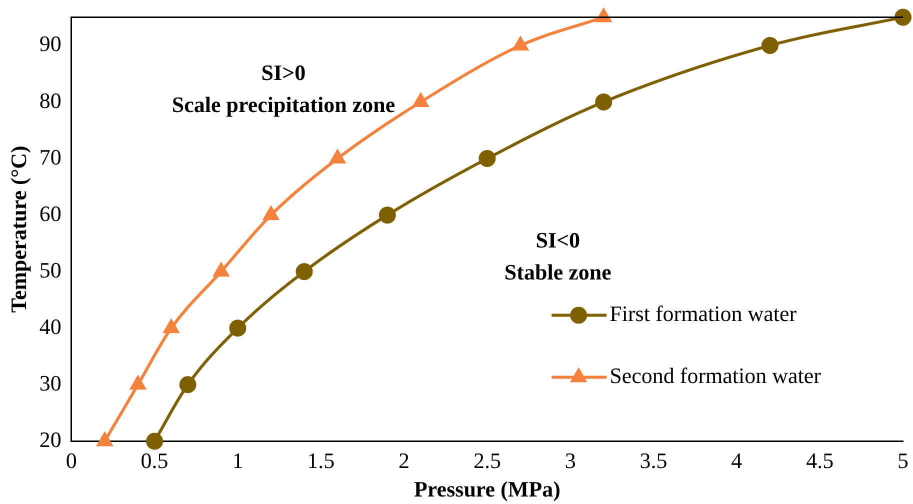 This screenshot has height=504, width=913. I want to click on y-tick-label: 40, so click(50, 326).